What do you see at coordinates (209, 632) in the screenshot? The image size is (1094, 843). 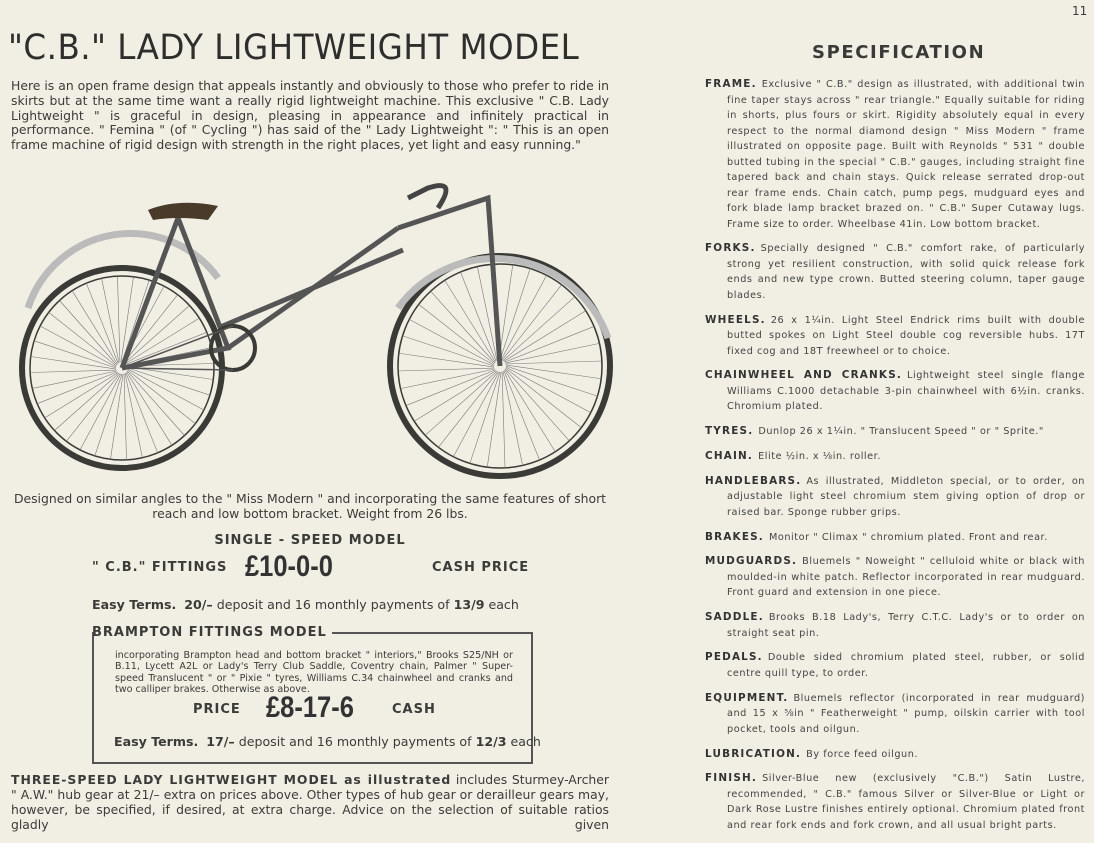 I see `brampton-title: BRAMPTON FITTINGS MODEL` at bounding box center [209, 632].